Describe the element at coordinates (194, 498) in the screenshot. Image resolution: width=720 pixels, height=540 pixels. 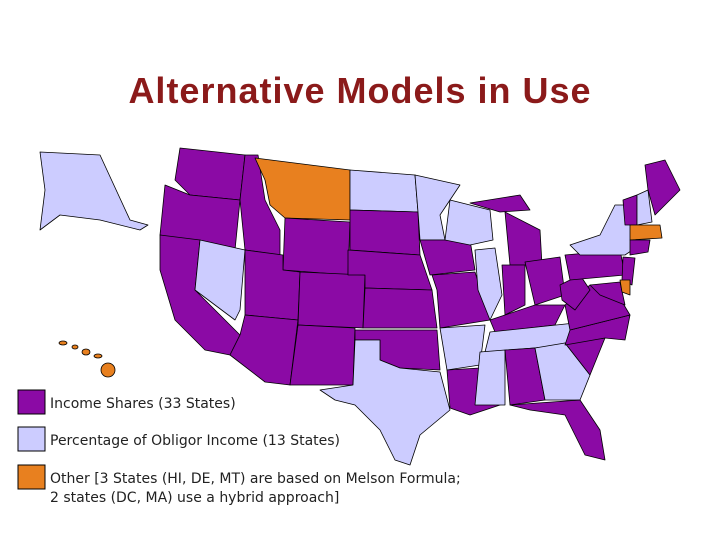
I see `legend-label: 2 states (DC, MA) use a hybrid approach]` at that location.